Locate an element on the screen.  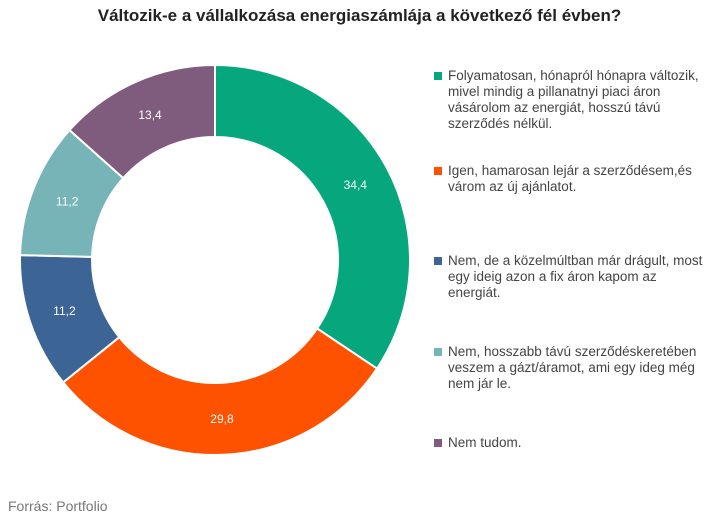
slice-value-label: 29,8 is located at coordinates (222, 419).